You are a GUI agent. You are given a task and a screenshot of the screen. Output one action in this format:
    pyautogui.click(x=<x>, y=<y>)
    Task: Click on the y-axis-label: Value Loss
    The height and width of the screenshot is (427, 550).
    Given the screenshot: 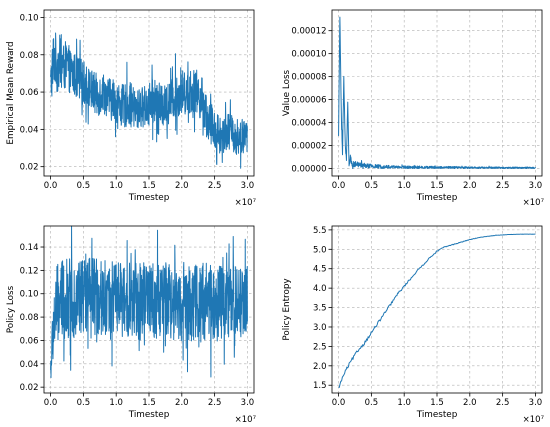 What is the action you would take?
    pyautogui.click(x=287, y=92)
    